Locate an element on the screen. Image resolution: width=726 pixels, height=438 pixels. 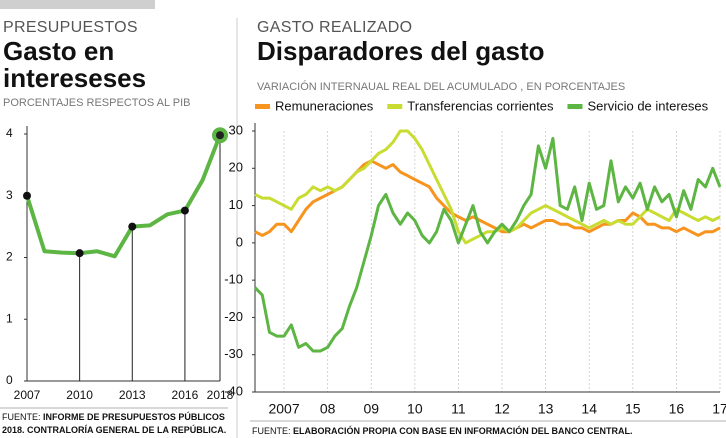
x-tick-label: 16 is located at coordinates (677, 409).